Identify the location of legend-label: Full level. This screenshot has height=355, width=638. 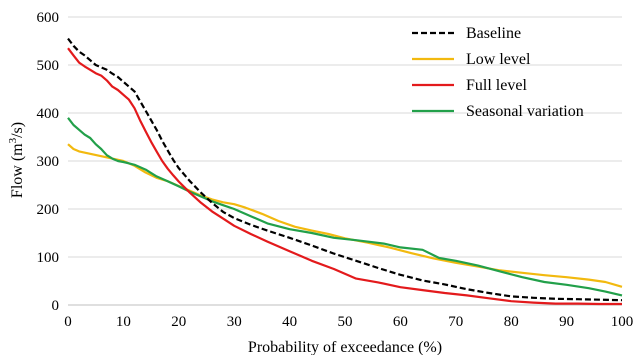
(496, 85).